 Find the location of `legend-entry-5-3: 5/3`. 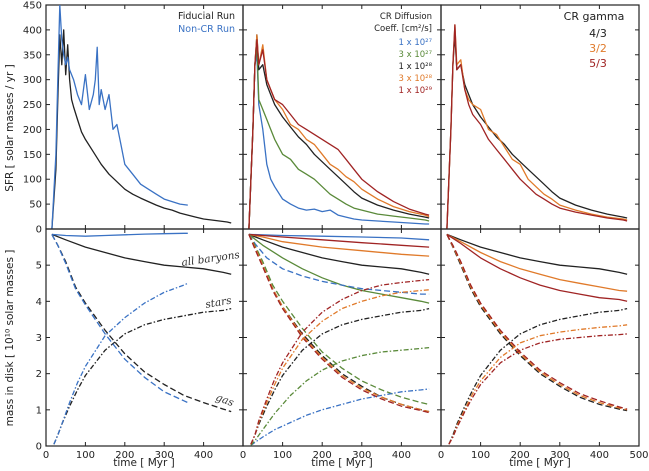

legend-entry-5-3: 5/3 is located at coordinates (598, 63).